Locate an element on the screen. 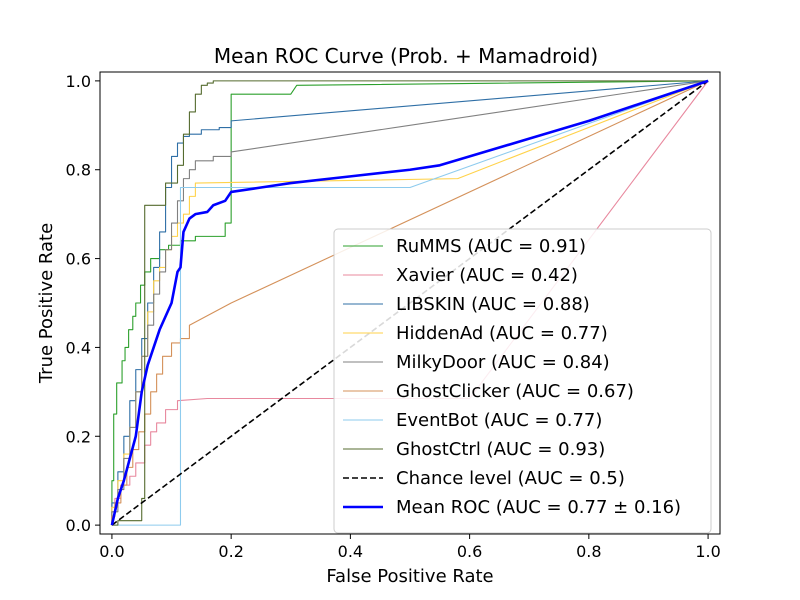 The height and width of the screenshot is (600, 800). x-tick-label: 0.6 is located at coordinates (469, 551).